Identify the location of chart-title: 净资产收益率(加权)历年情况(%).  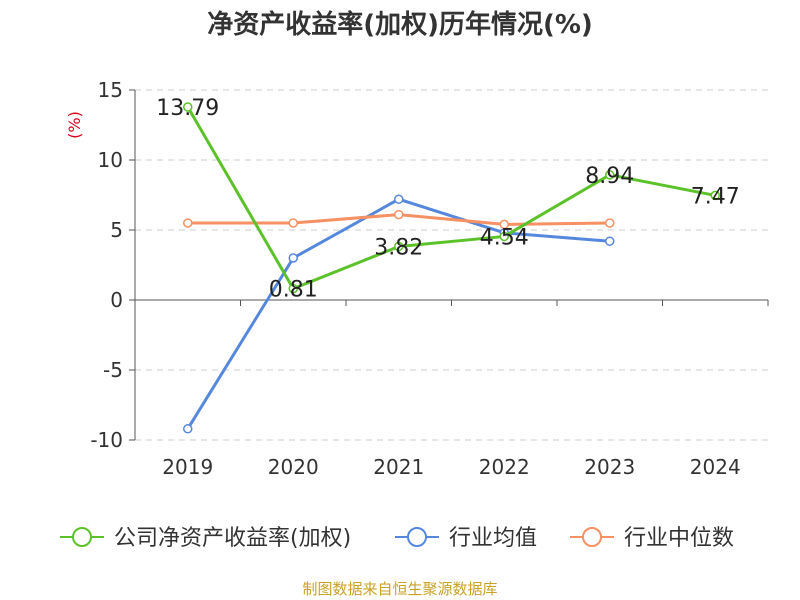
(400, 25).